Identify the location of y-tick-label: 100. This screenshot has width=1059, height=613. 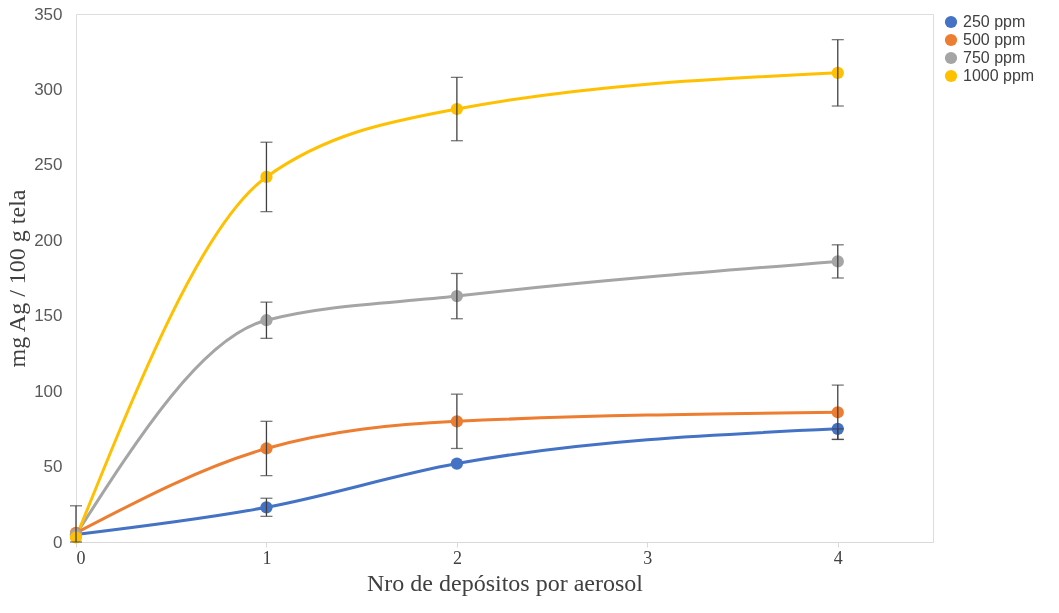
(48, 391).